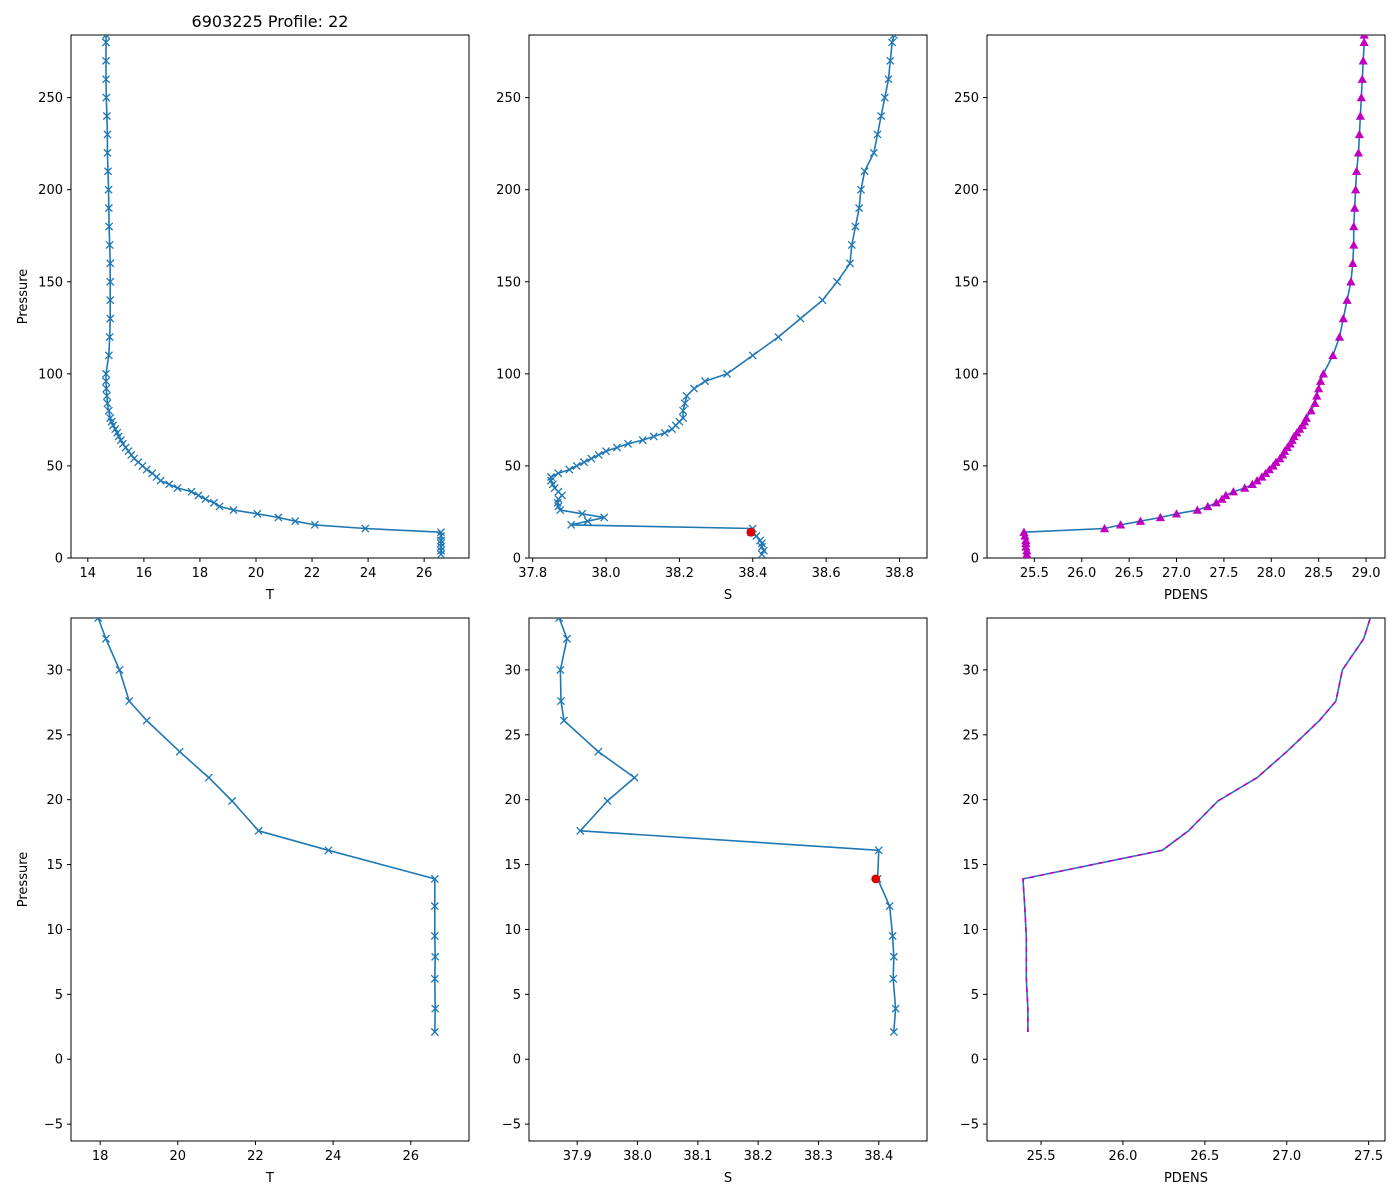 This screenshot has width=1400, height=1200. Describe the element at coordinates (532, 573) in the screenshot. I see `x-tick-label: 37.8` at that location.